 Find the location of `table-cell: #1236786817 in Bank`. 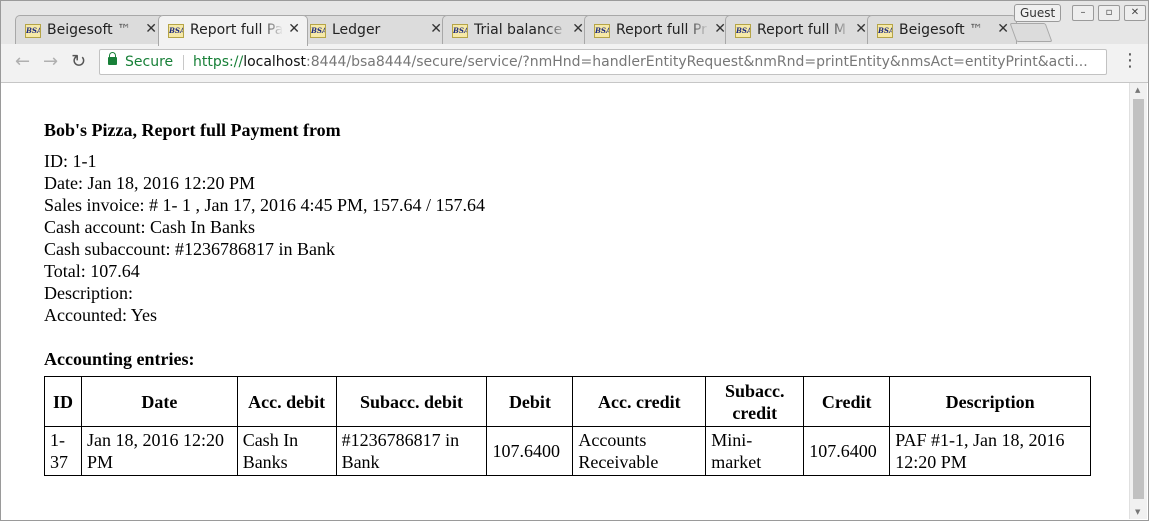

table-cell: #1236786817 in Bank is located at coordinates (411, 451).